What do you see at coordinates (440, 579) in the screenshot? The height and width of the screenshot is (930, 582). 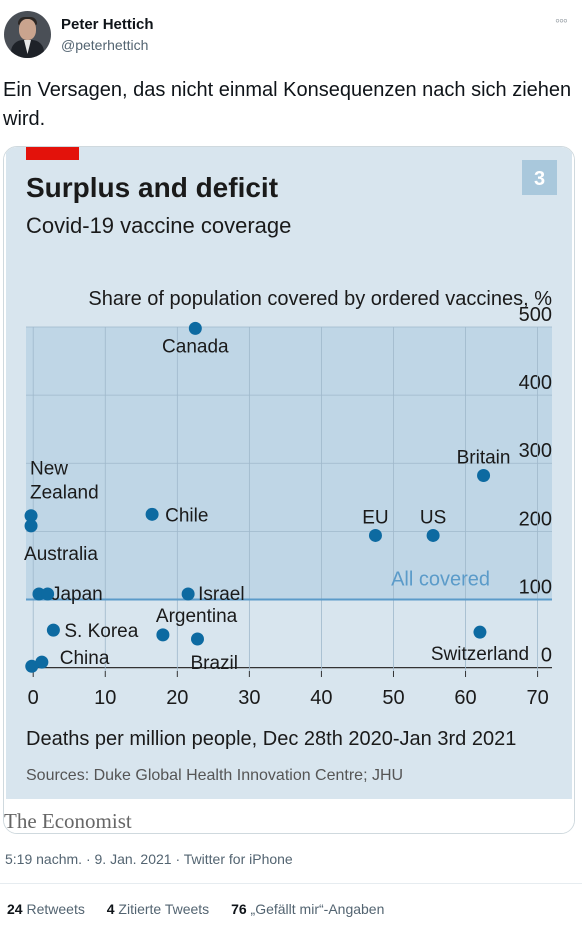 I see `reference-line-label: All covered` at bounding box center [440, 579].